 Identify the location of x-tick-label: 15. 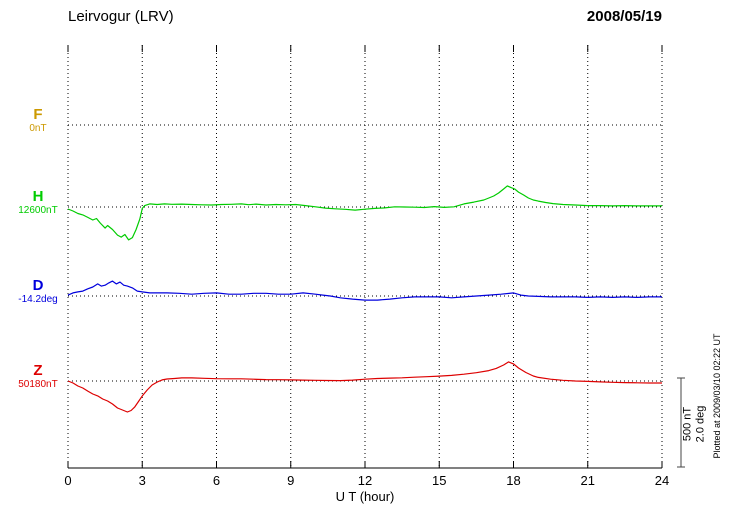
(439, 480).